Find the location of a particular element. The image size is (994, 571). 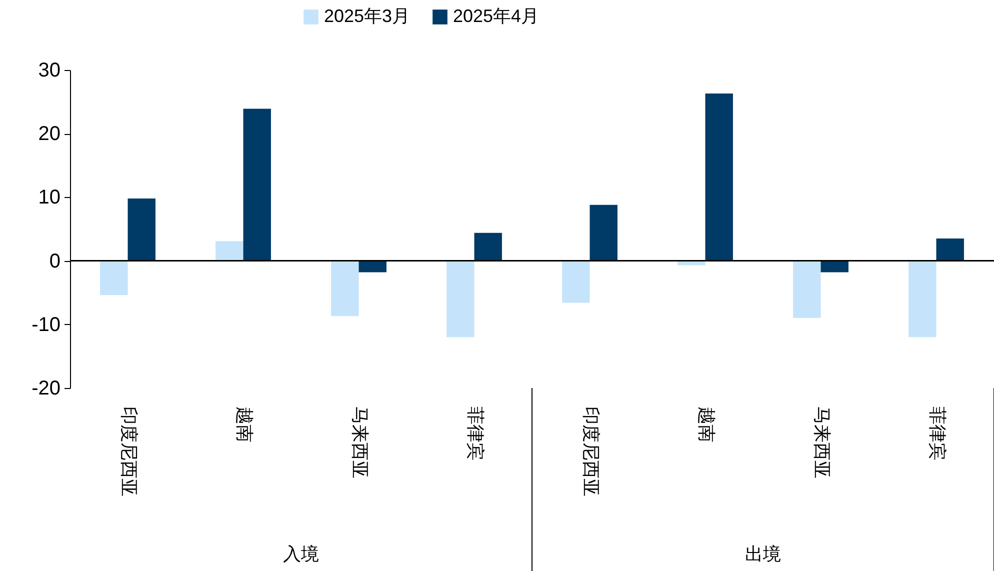

y-tick-label: -20 is located at coordinates (46, 389).